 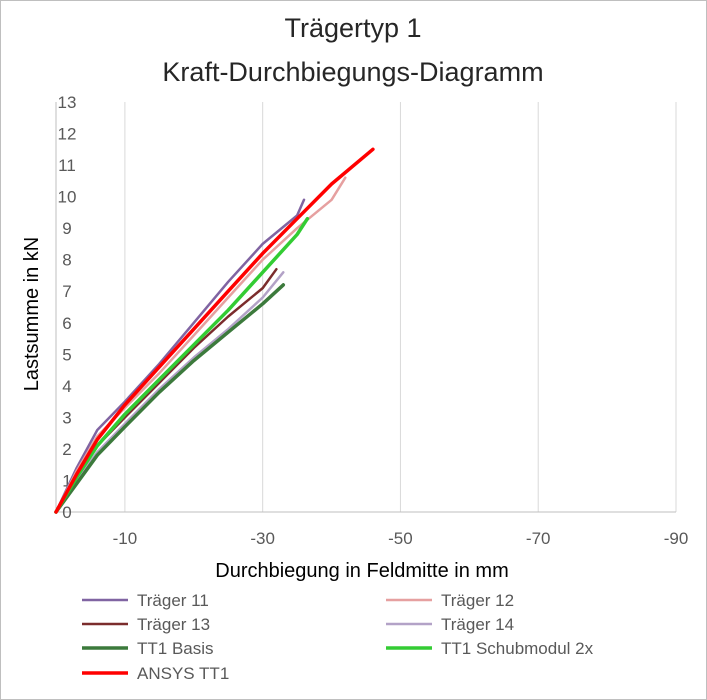 What do you see at coordinates (183, 673) in the screenshot?
I see `legend-label-7: ANSYS TT1` at bounding box center [183, 673].